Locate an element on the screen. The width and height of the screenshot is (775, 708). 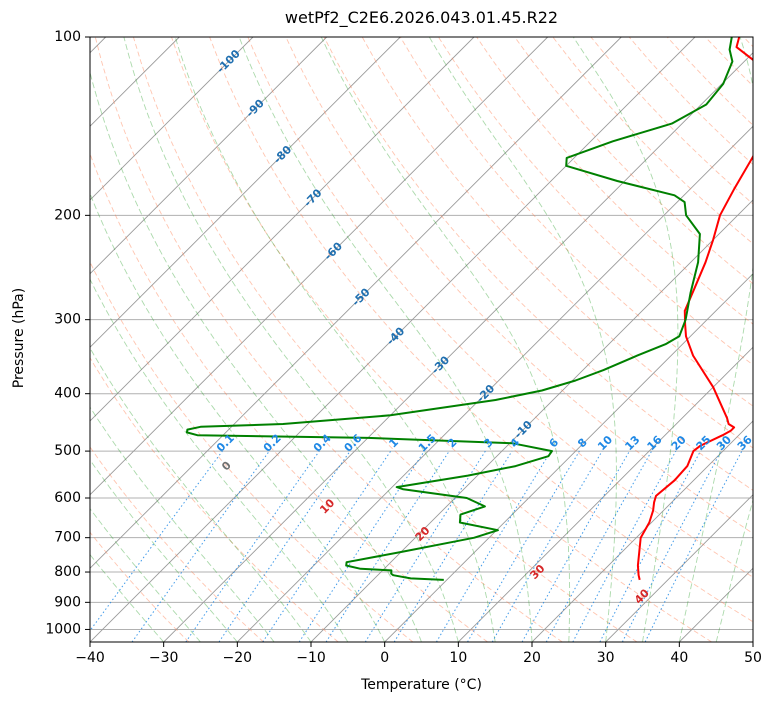
y-tick-label: 200 is located at coordinates (67, 215).